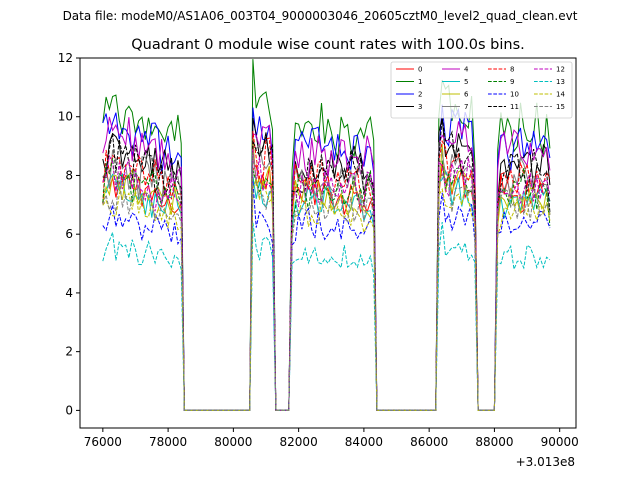  Describe the element at coordinates (466, 82) in the screenshot. I see `legend-label-5: 5` at that location.